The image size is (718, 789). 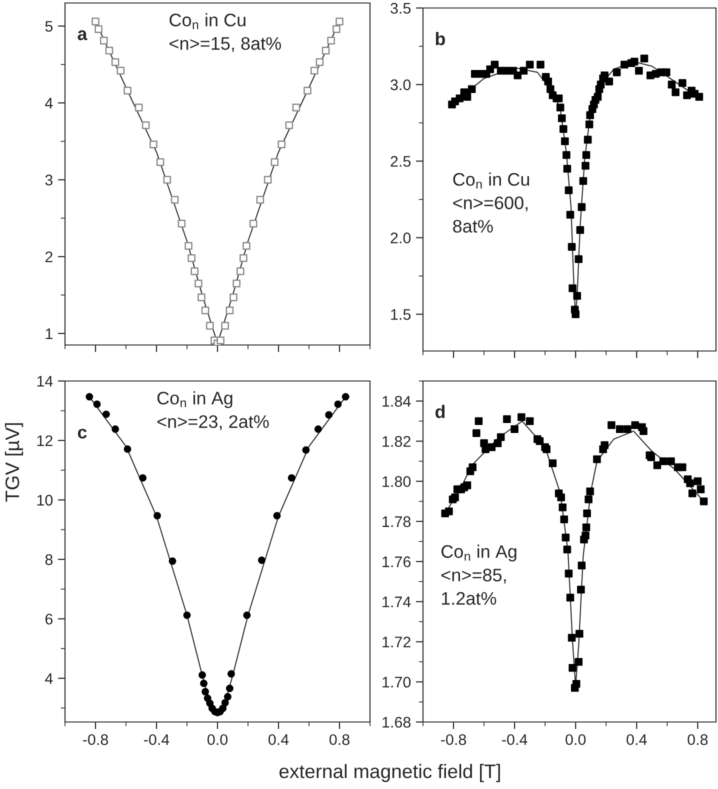 What do you see at coordinates (396, 401) in the screenshot?
I see `y-tick-label: 1.84` at bounding box center [396, 401].